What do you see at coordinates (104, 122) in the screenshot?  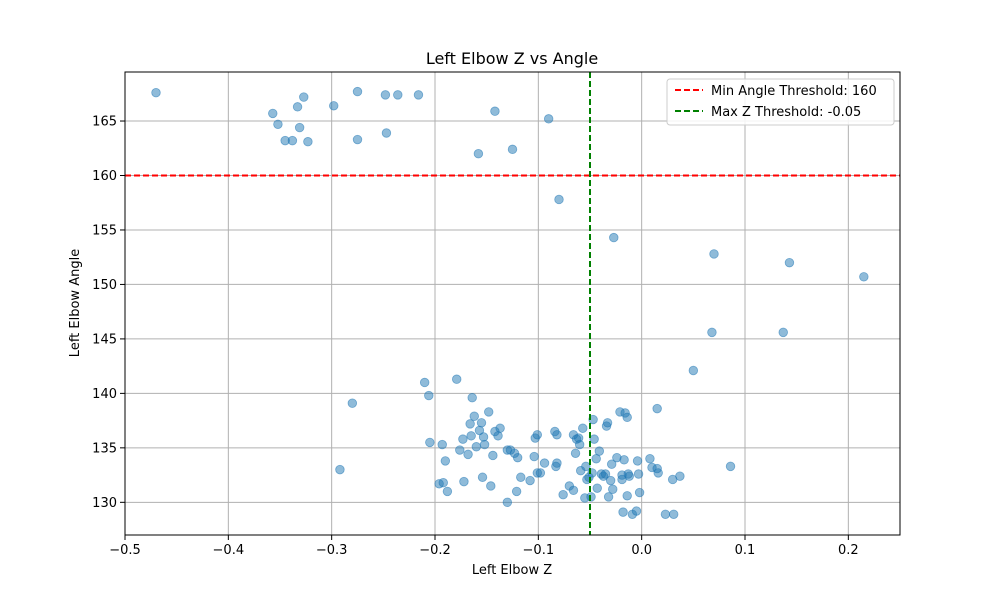 I see `y-tick-label: 165` at bounding box center [104, 122].